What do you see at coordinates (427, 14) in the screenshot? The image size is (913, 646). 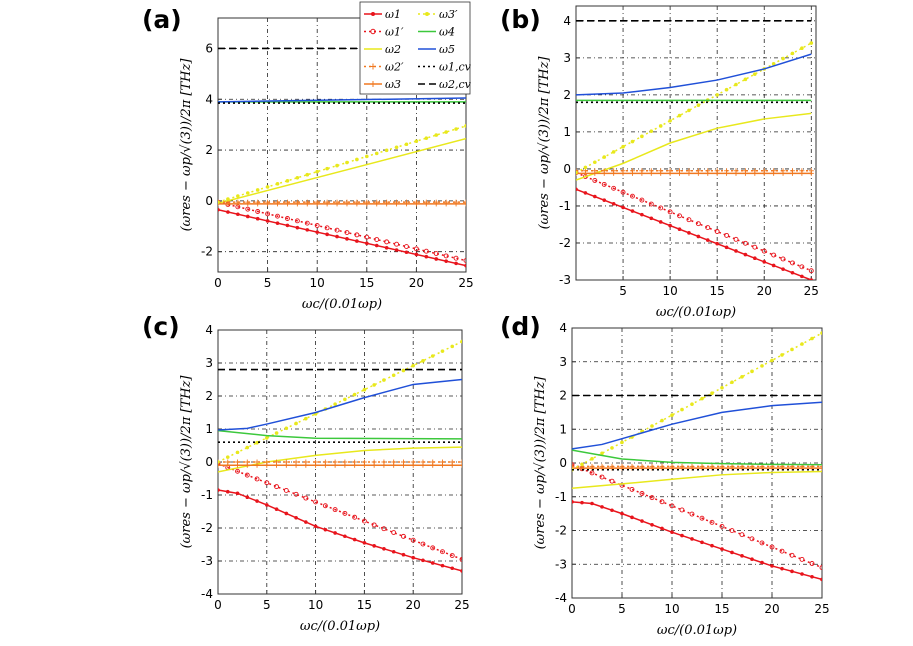 I see `legend-marker` at bounding box center [427, 14].